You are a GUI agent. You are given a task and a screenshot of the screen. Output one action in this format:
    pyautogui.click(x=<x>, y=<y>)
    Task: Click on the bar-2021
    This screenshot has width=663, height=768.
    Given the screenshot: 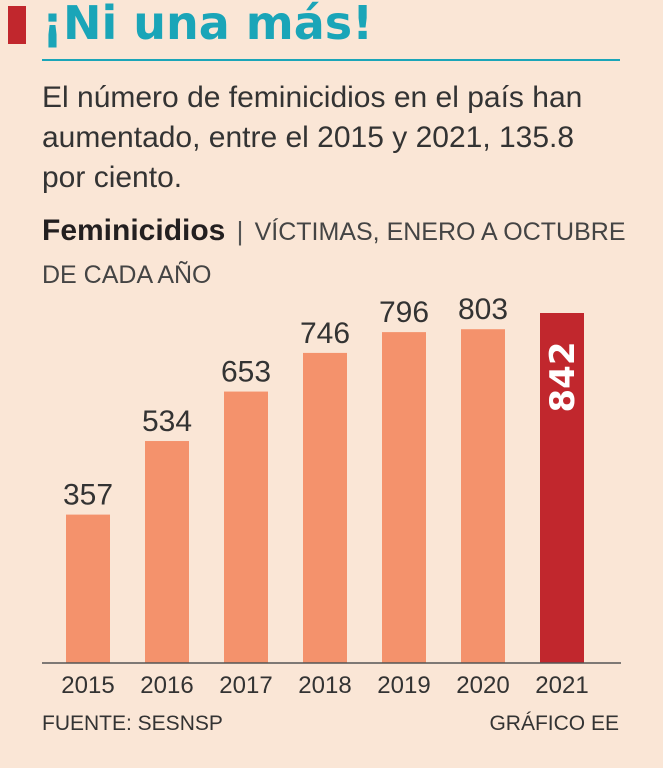 What is the action you would take?
    pyautogui.click(x=562, y=488)
    